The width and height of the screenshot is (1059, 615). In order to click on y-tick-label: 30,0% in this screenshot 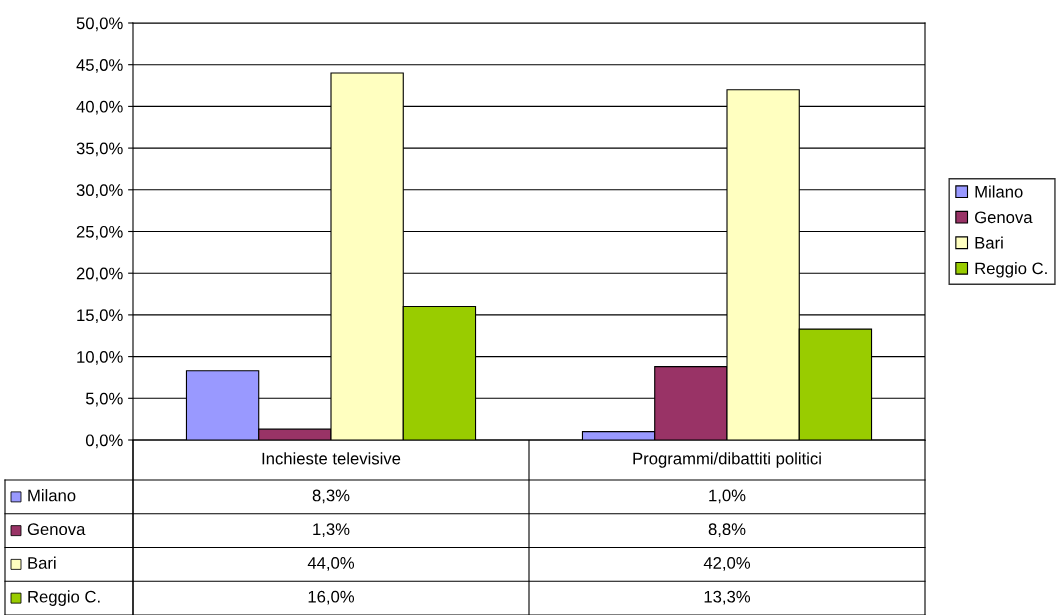, I will do `click(99, 191)`.